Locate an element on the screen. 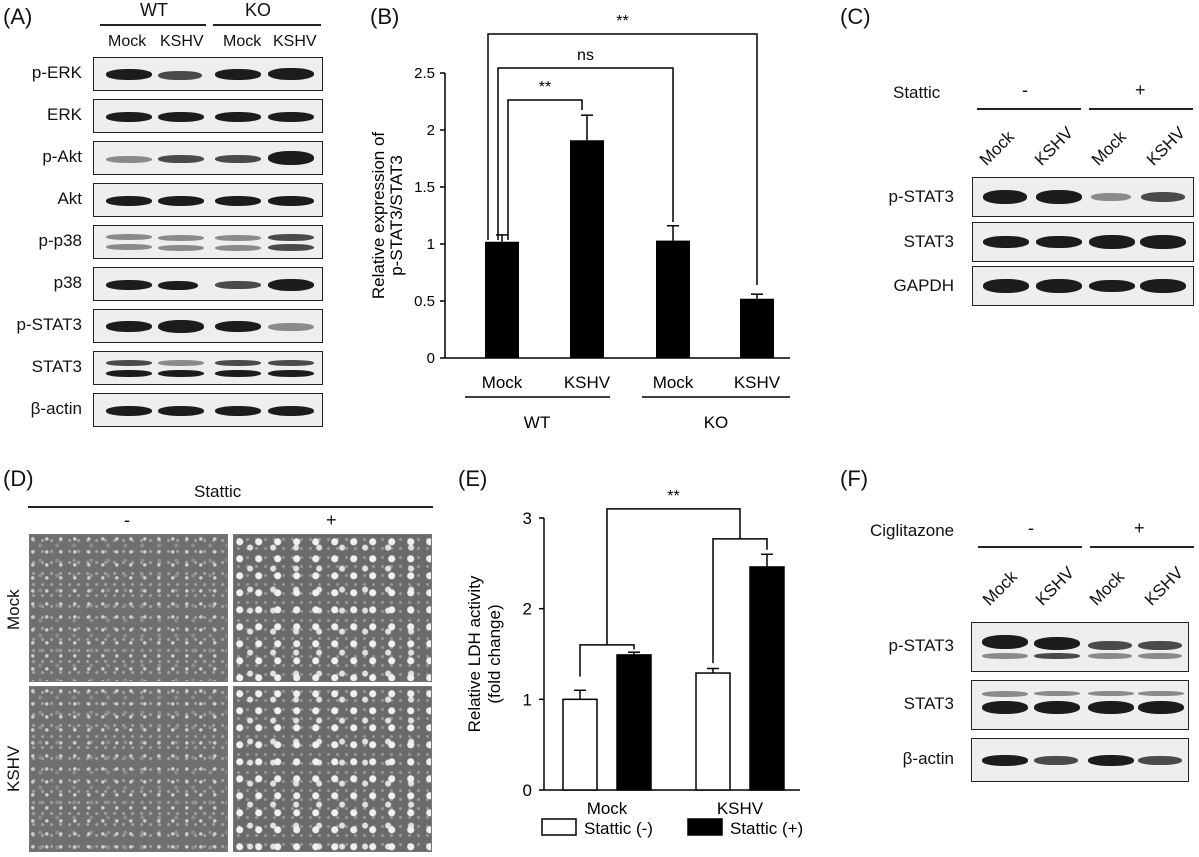  ko-underline is located at coordinates (267, 25).